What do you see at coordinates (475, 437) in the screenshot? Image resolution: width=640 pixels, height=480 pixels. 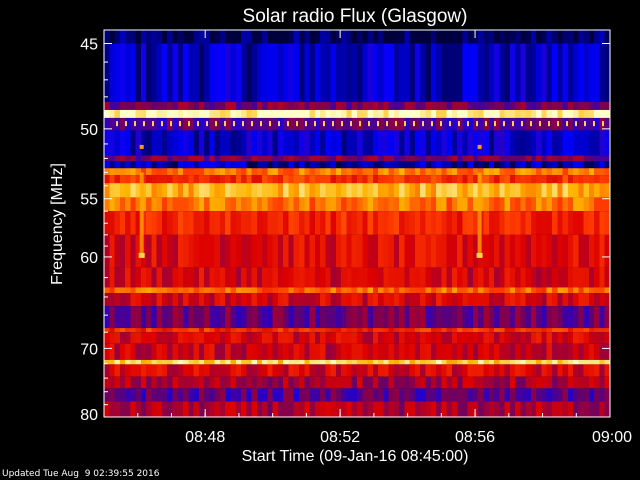 I see `x-tick-label: 08:56` at bounding box center [475, 437].